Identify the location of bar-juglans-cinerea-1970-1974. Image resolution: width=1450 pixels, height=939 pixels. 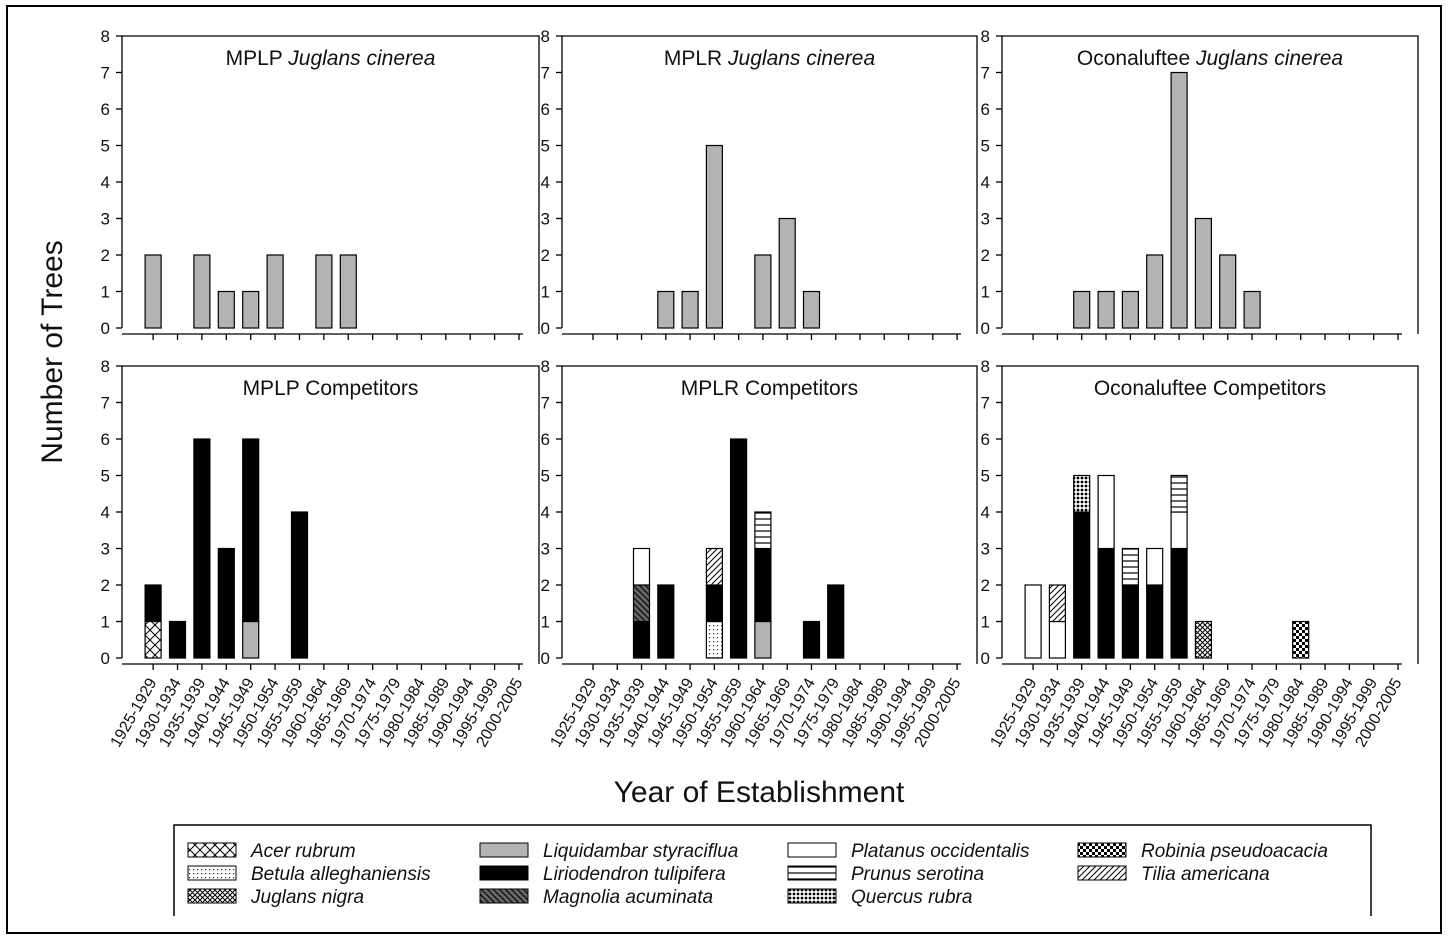
(811, 309).